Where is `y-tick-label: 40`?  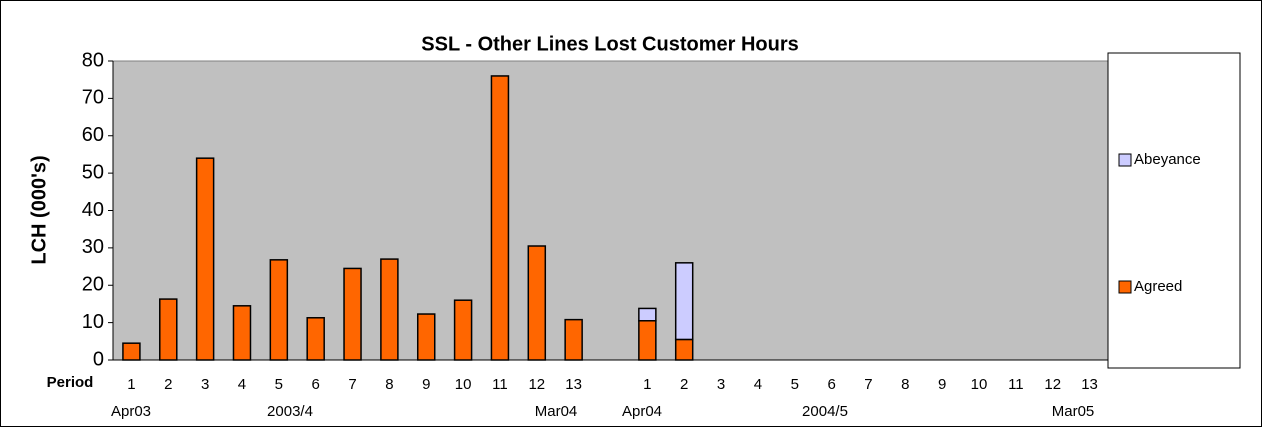 y-tick-label: 40 is located at coordinates (93, 210).